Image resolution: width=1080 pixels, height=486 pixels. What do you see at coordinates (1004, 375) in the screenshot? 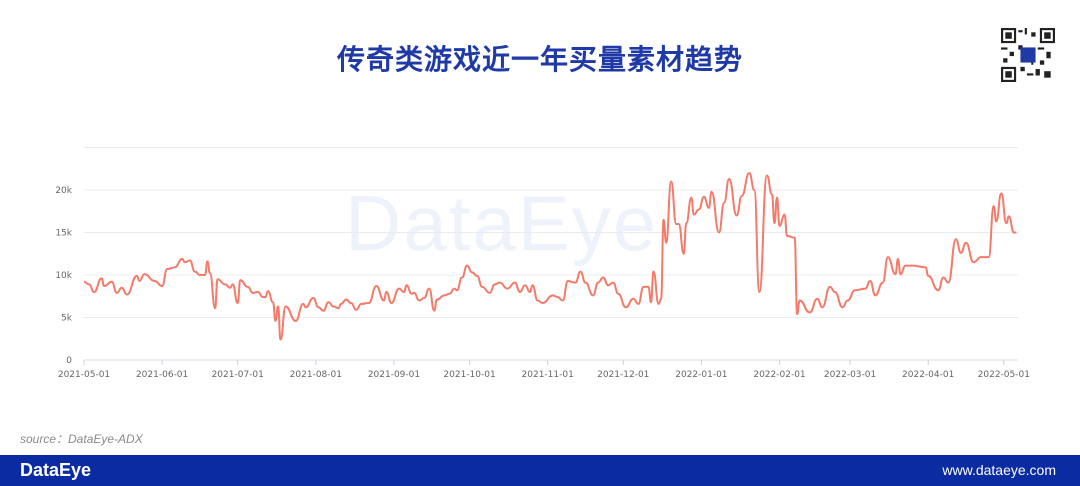
I see `x-tick-label: 2022-05-01` at bounding box center [1004, 375].